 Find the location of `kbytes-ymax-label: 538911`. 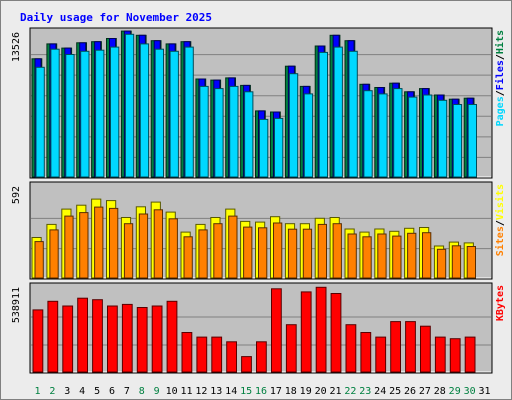

kbytes-ymax-label: 538911 is located at coordinates (16, 305).